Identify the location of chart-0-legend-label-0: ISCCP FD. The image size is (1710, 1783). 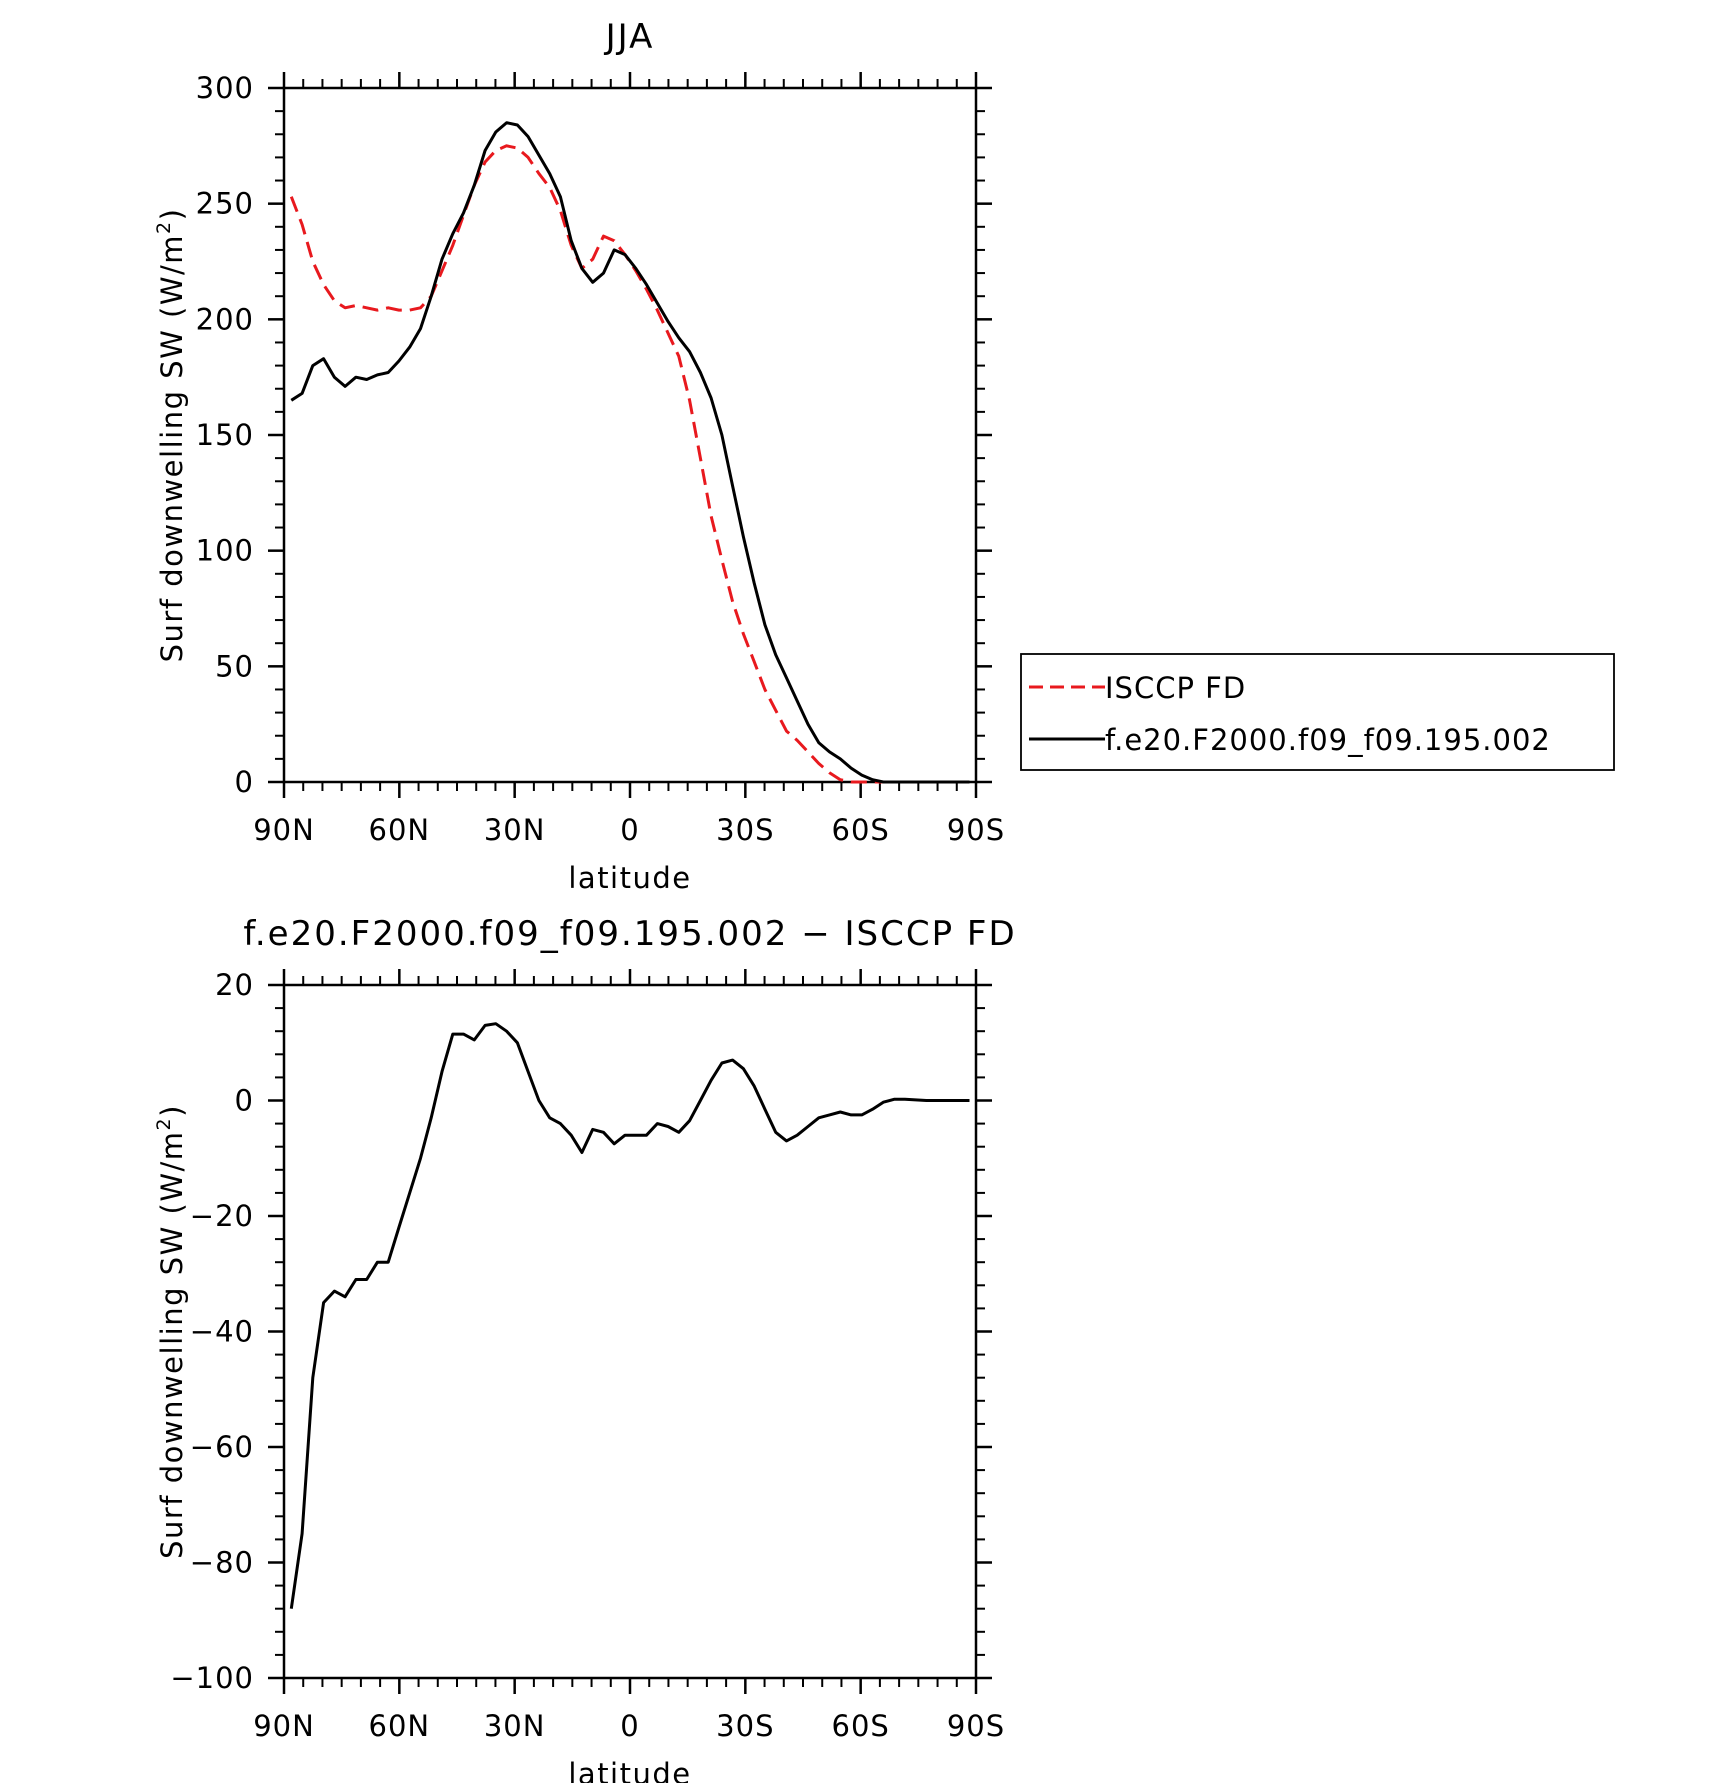
(1175, 688).